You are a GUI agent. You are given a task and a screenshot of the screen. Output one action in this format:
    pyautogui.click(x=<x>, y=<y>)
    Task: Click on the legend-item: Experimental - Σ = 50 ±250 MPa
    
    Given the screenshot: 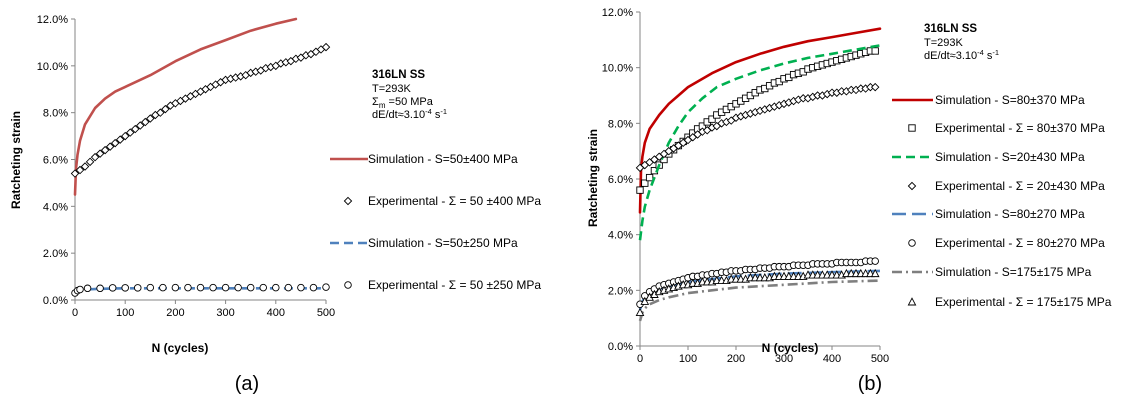 What is the action you would take?
    pyautogui.click(x=442, y=285)
    